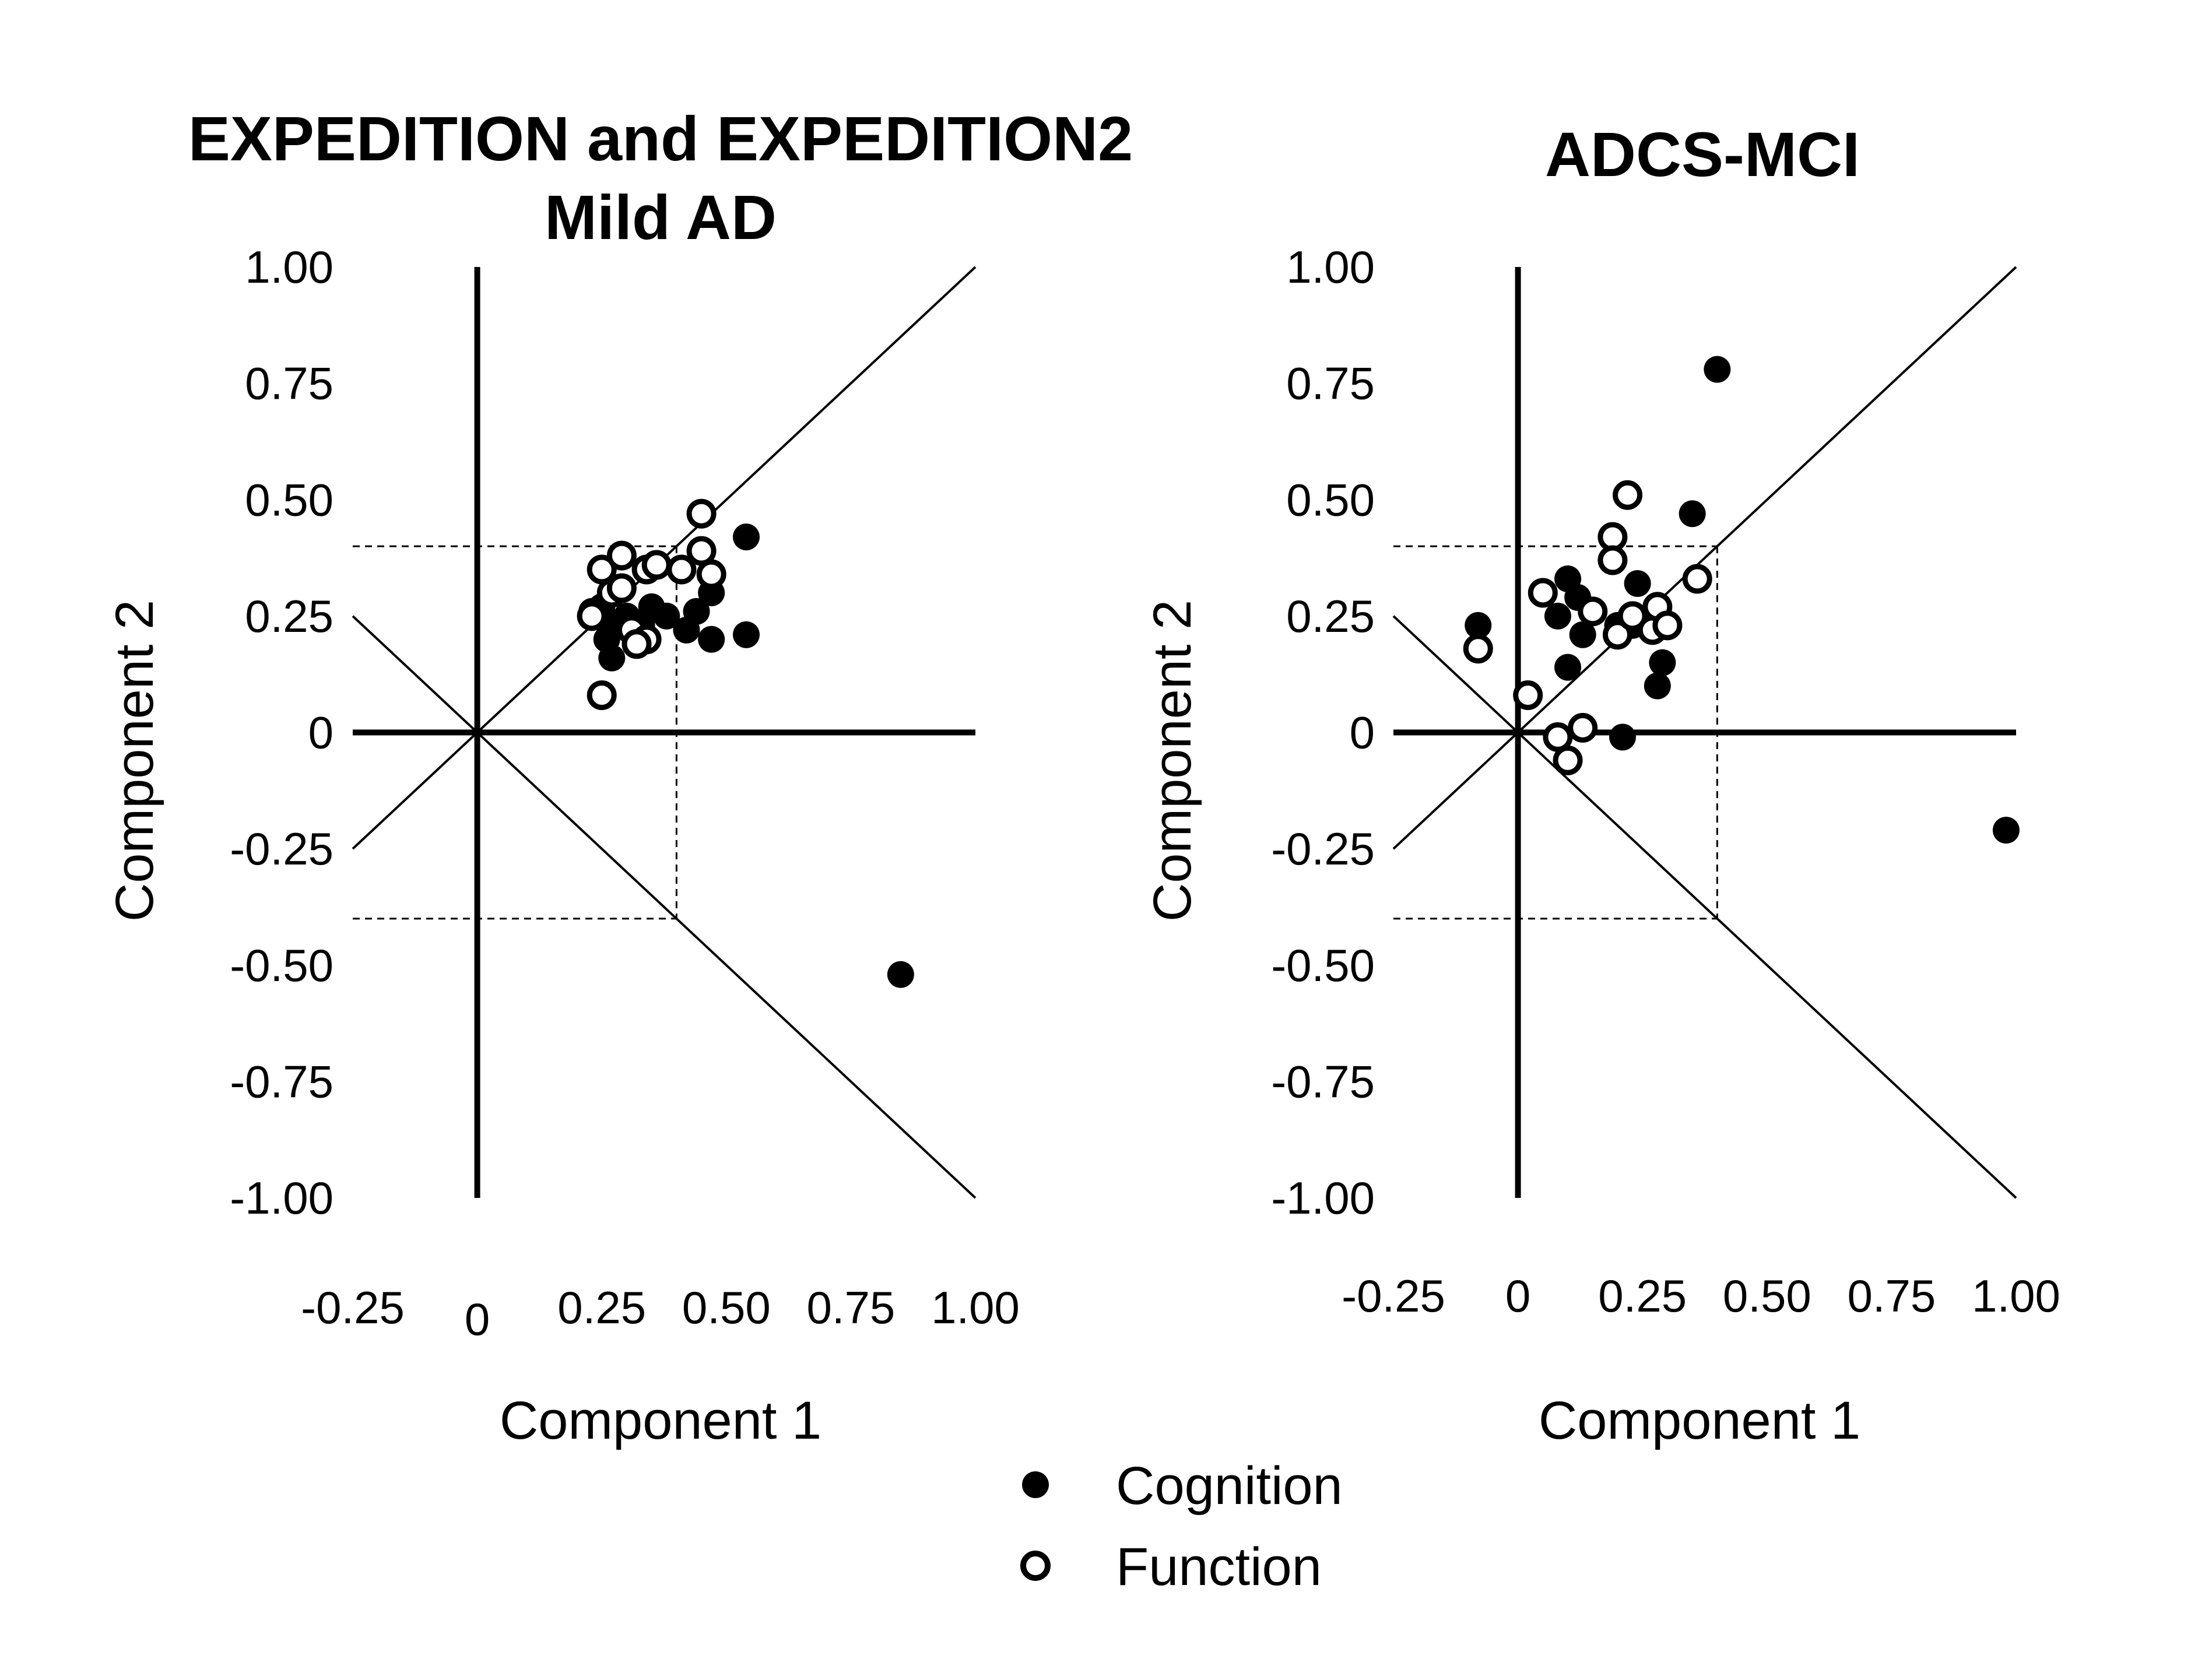 This screenshot has width=2198, height=1680. I want to click on left-x-tick-label: -0.25, so click(353, 1307).